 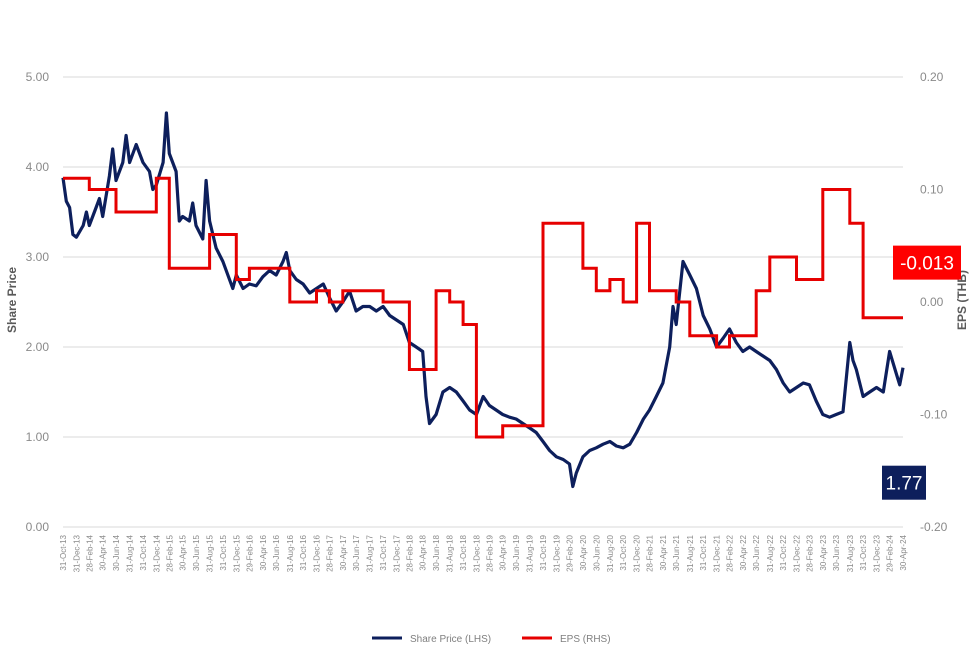 What do you see at coordinates (690, 553) in the screenshot?
I see `x-tick-label: 31-Aug-21` at bounding box center [690, 553].